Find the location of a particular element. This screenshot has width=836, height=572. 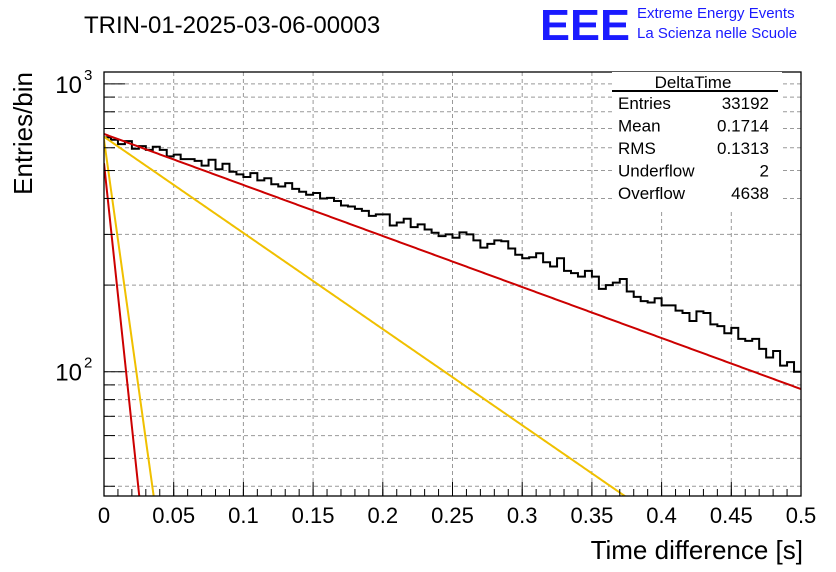

stats-row-value: 0.1313 is located at coordinates (743, 148).